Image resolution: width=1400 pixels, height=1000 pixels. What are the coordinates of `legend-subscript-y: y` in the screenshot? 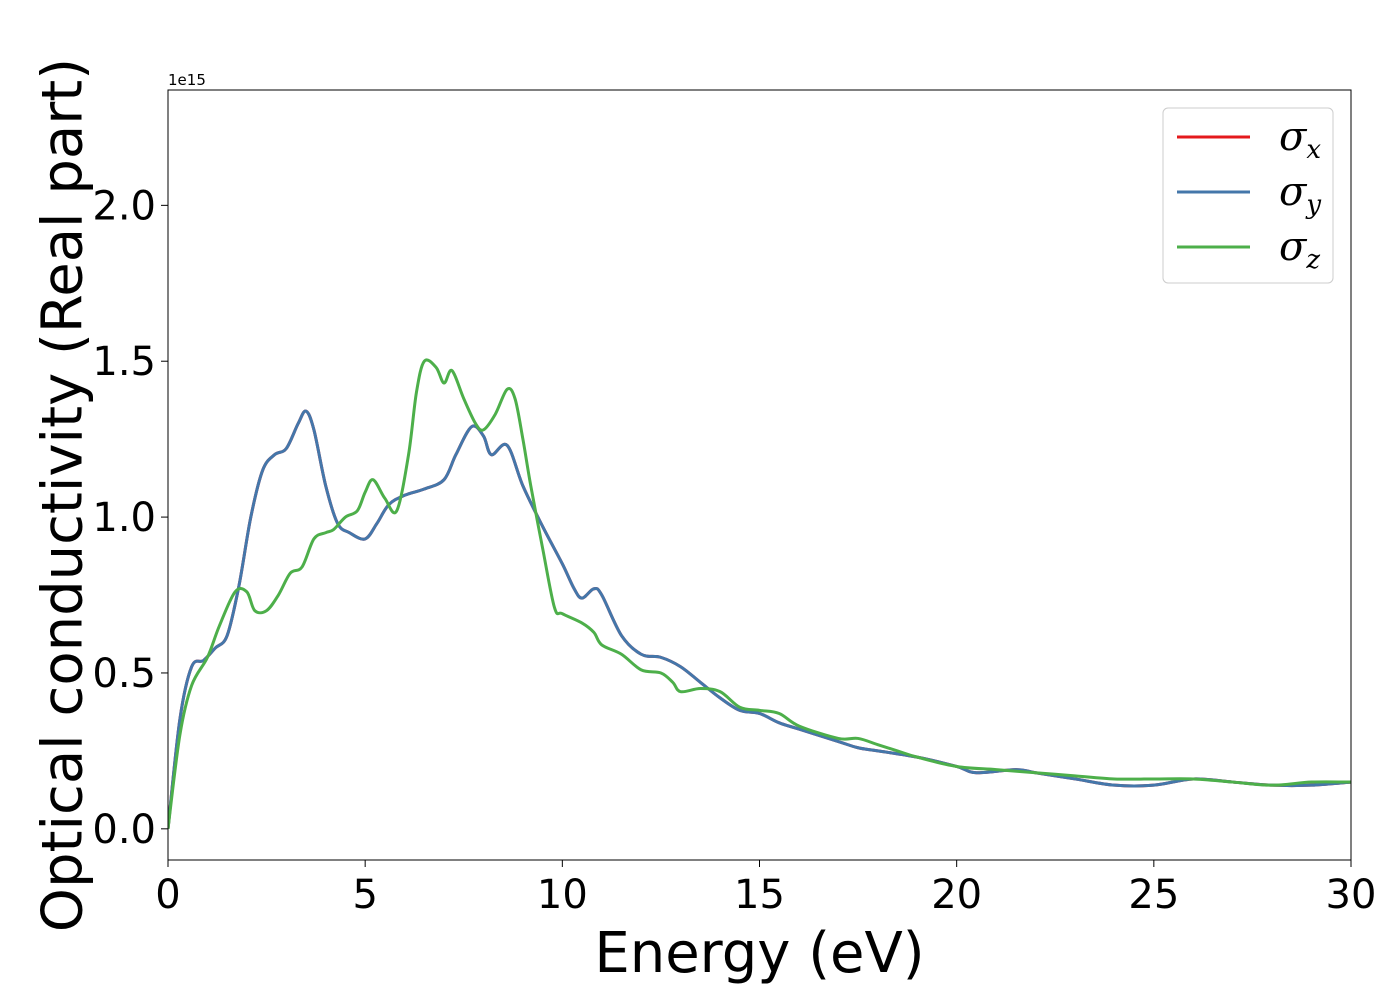 It's located at (1313, 205).